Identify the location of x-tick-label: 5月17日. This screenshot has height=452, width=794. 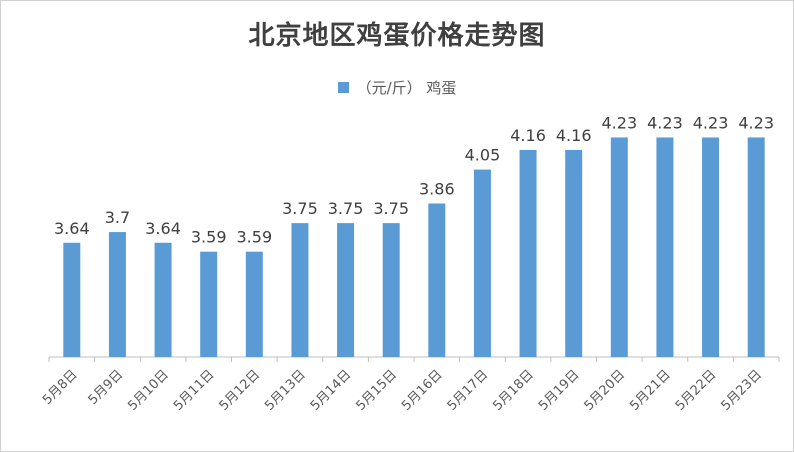
(468, 390).